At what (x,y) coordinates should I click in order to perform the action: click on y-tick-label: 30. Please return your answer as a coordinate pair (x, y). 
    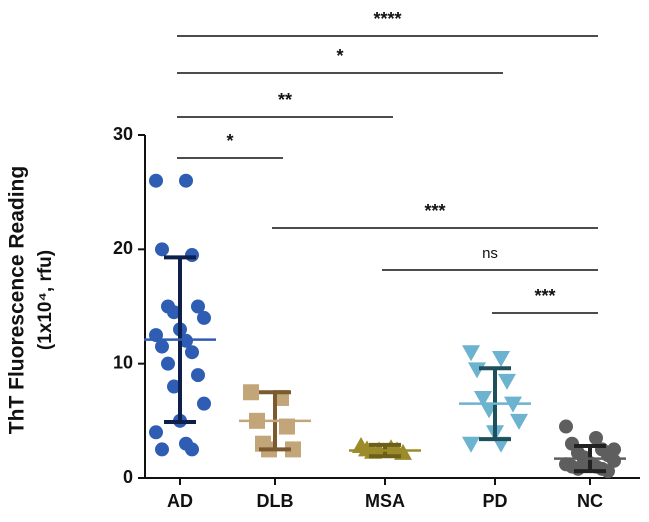
    Looking at the image, I should click on (123, 134).